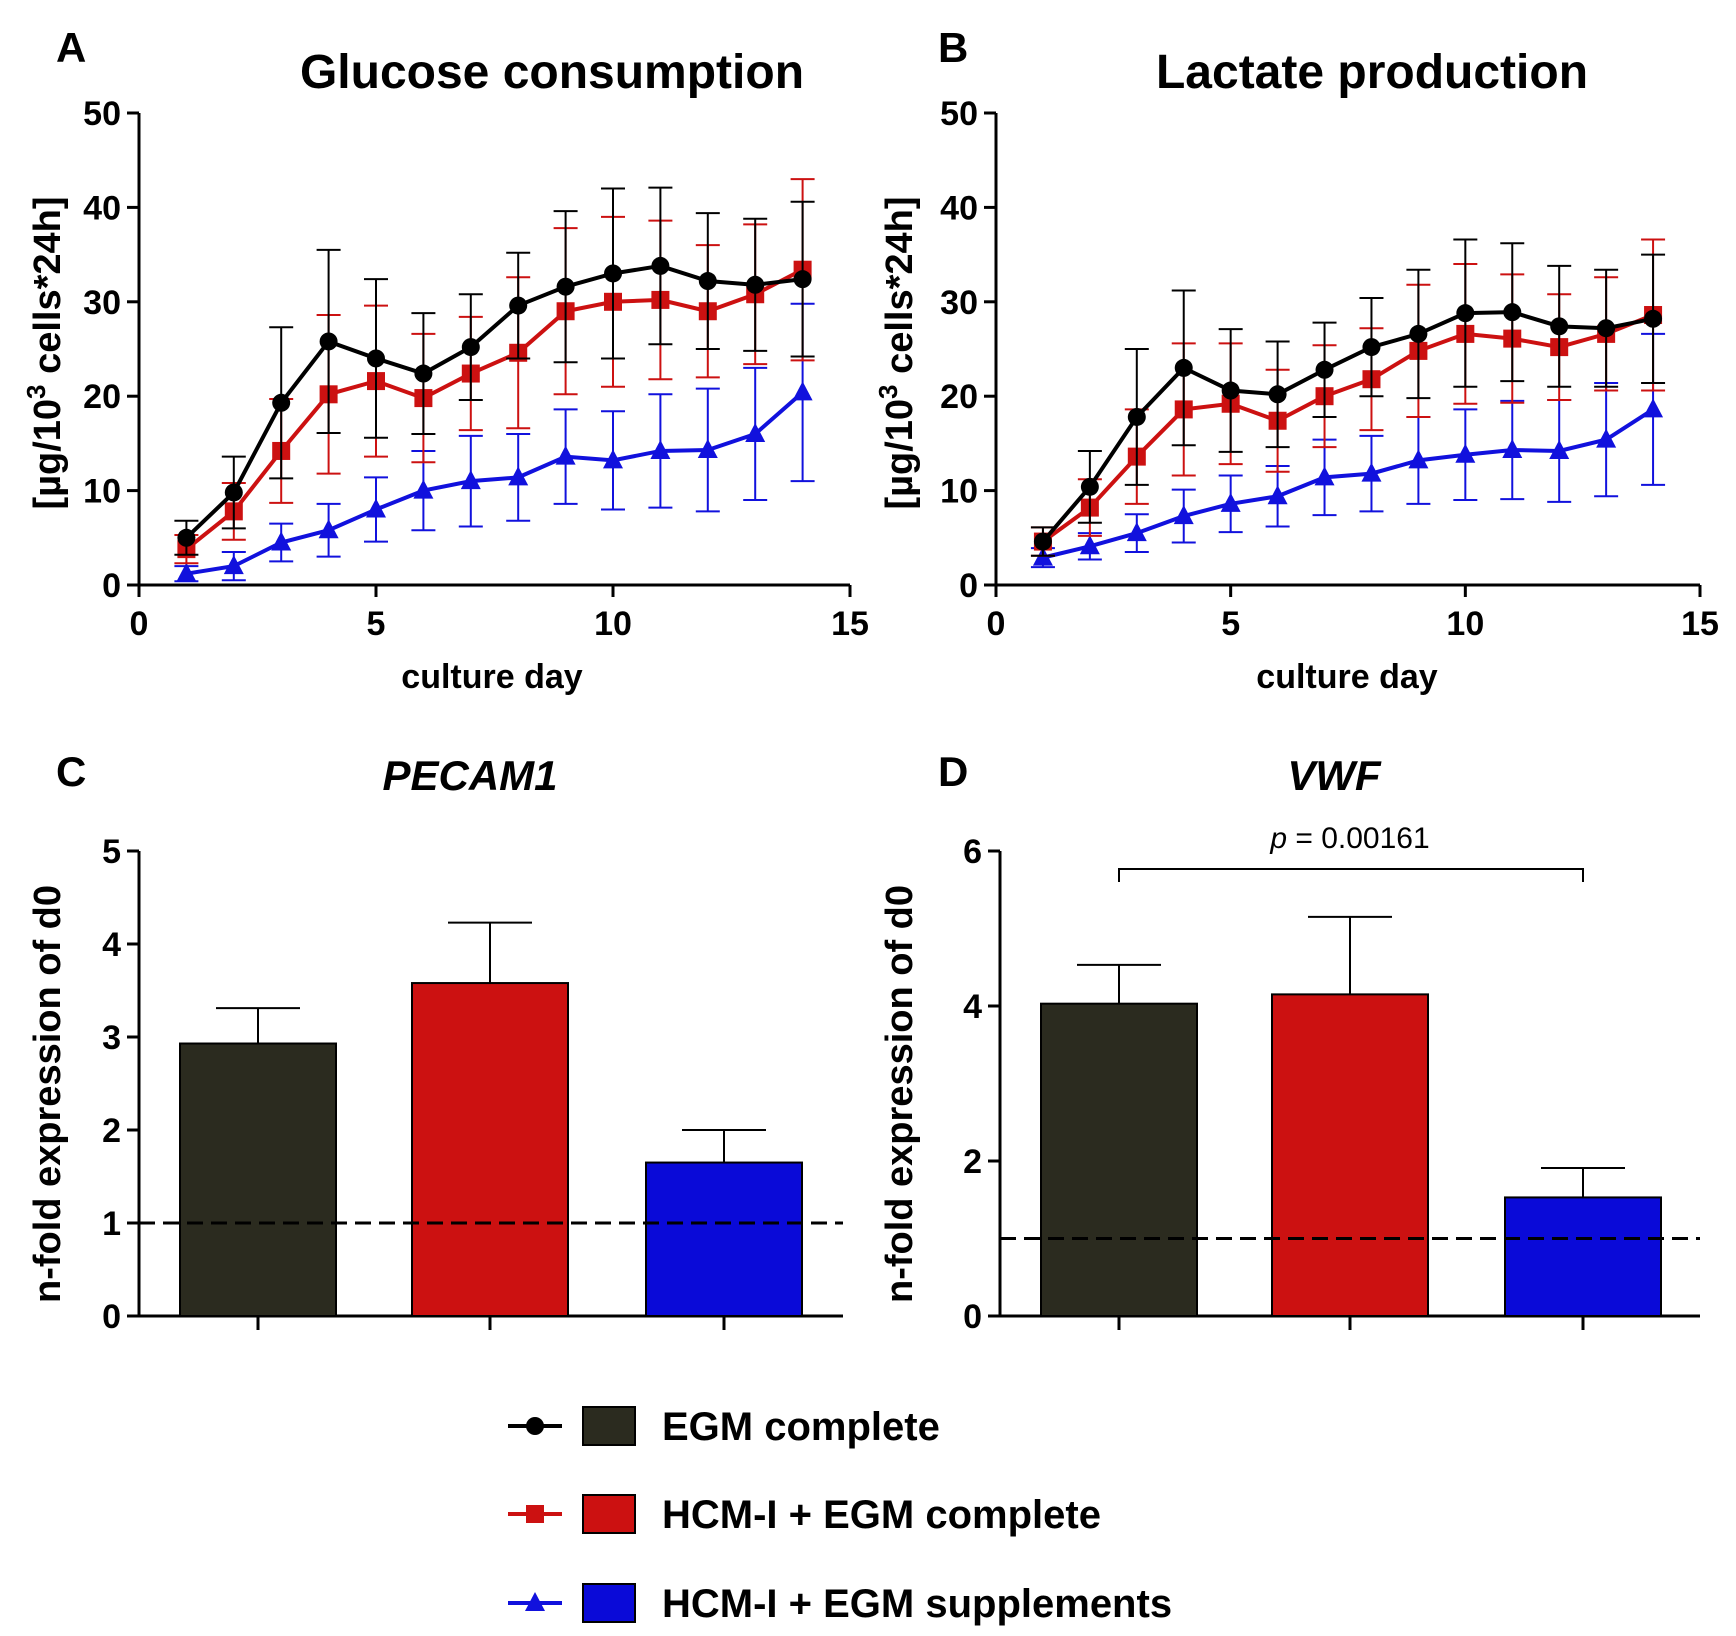 The height and width of the screenshot is (1636, 1736). Describe the element at coordinates (1334, 775) in the screenshot. I see `panel-d-title: VWF` at that location.